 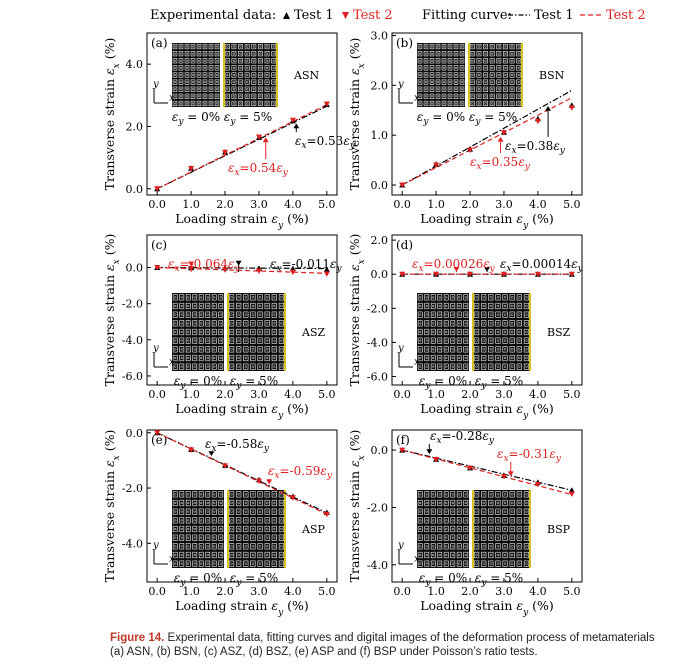 I want to click on x-tick-label: 2.0, so click(x=225, y=204).